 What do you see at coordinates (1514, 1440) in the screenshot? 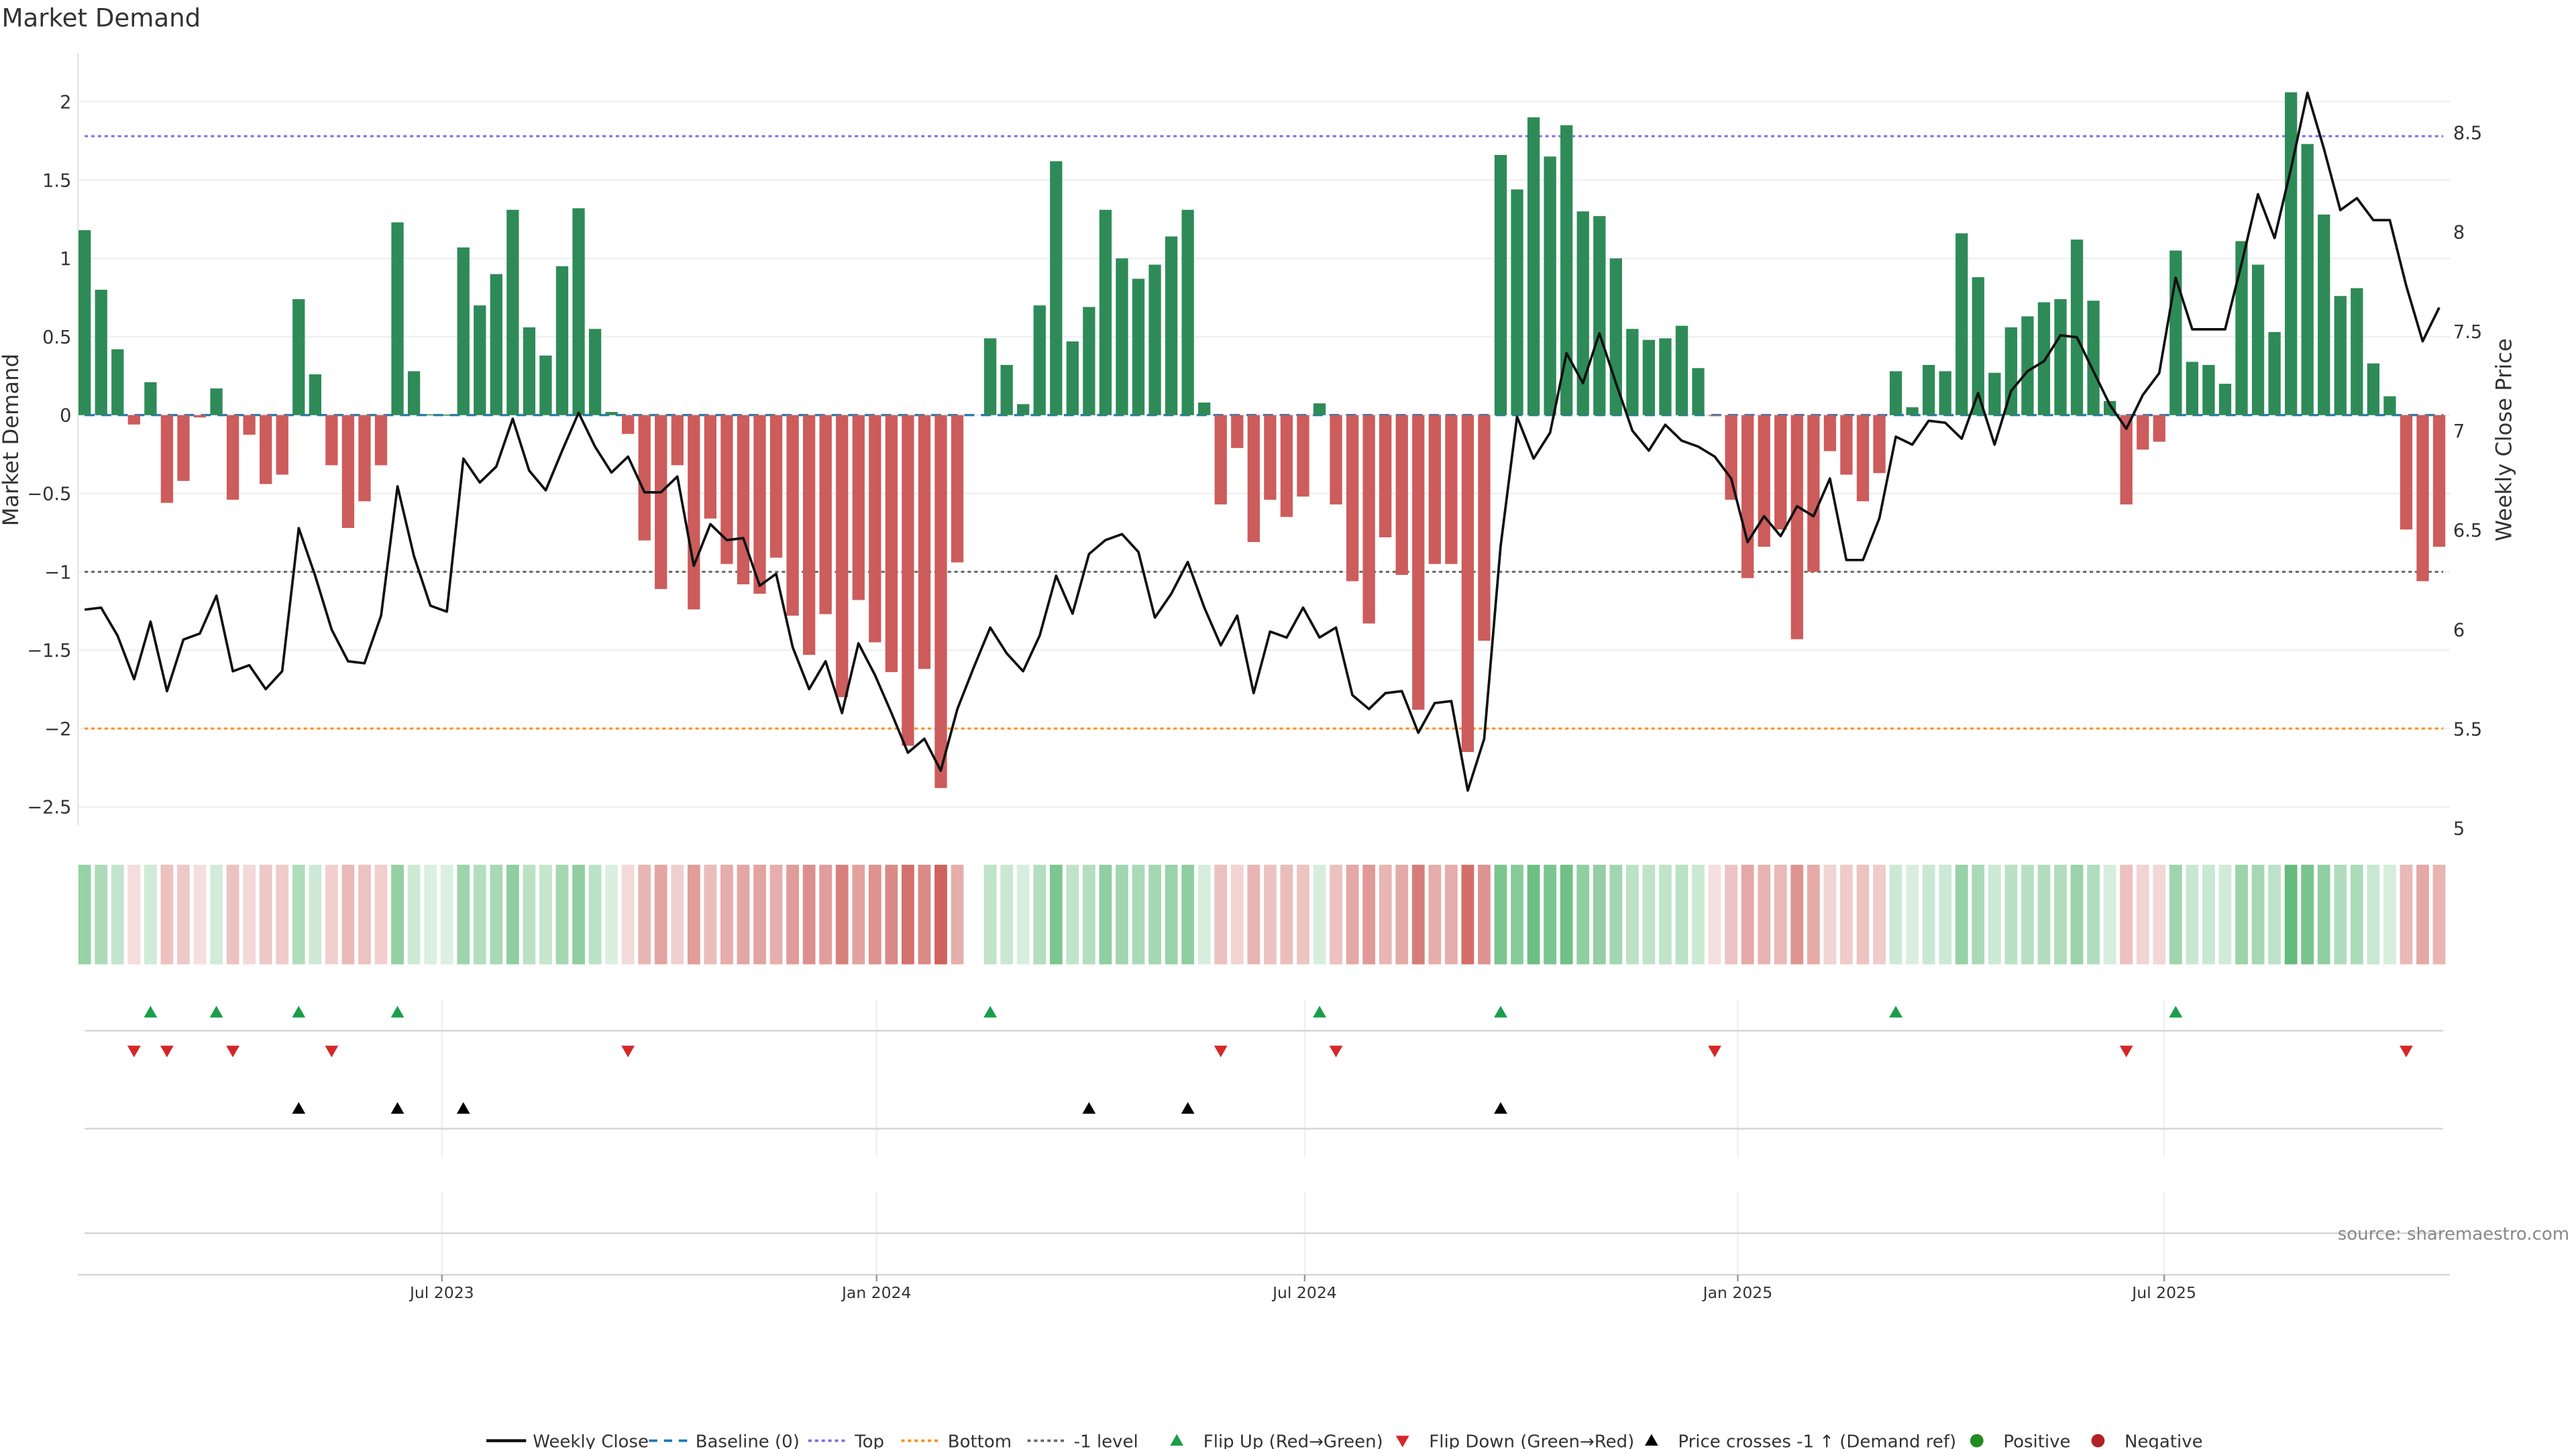
I see `legend-item: Flip Down (Green→Red)` at bounding box center [1514, 1440].